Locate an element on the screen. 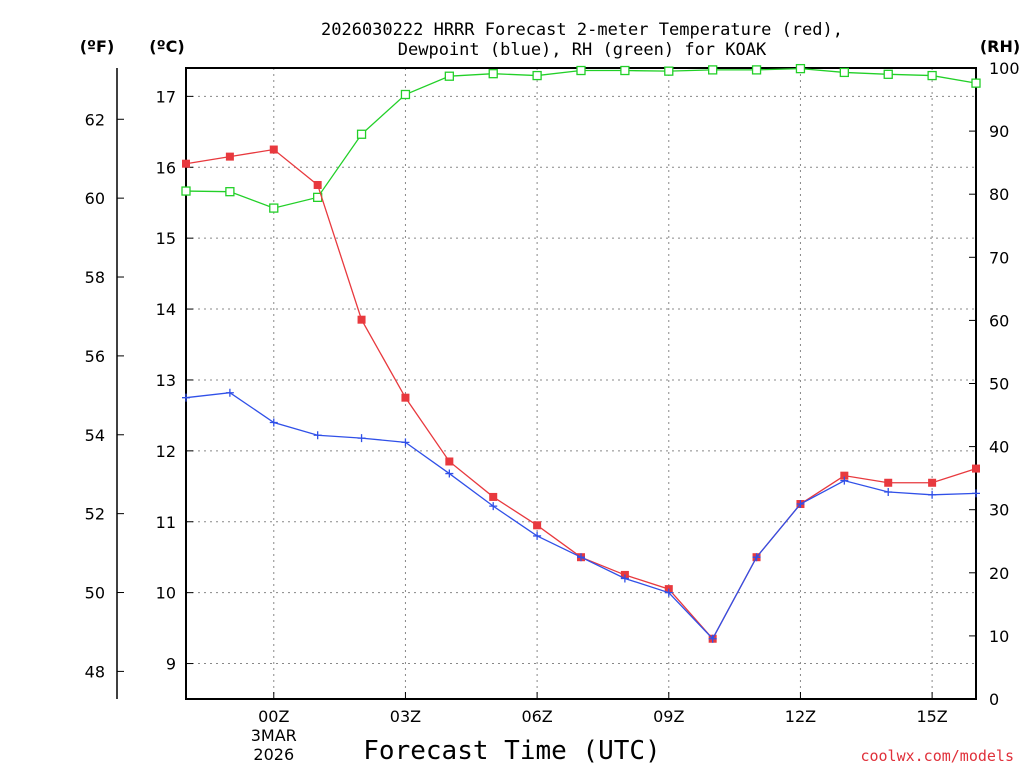  rh-tick-label: 10 is located at coordinates (999, 636).